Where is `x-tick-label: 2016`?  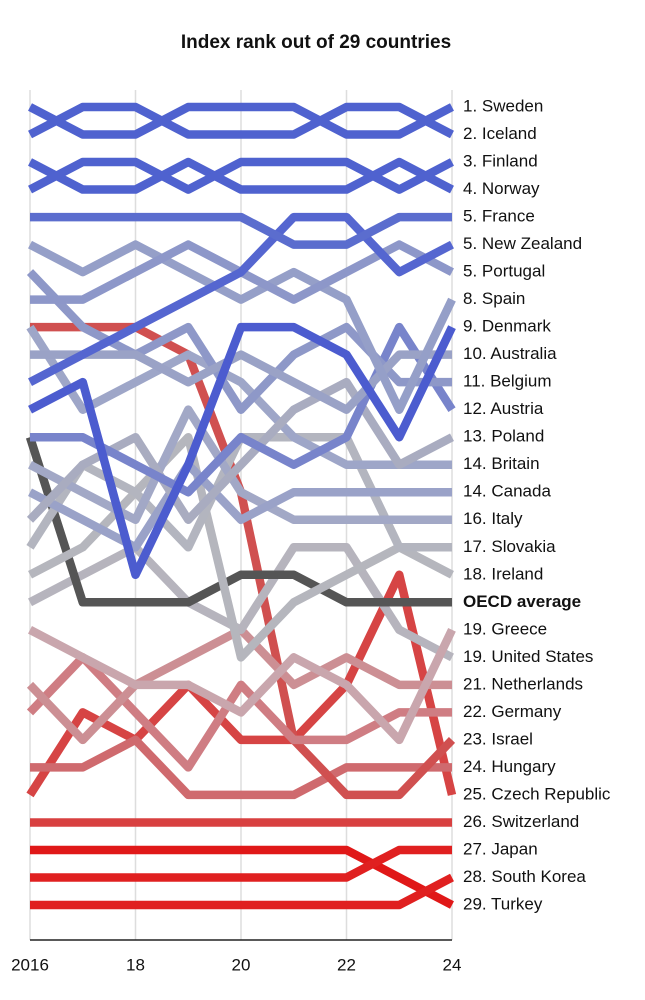
x-tick-label: 2016 is located at coordinates (30, 964).